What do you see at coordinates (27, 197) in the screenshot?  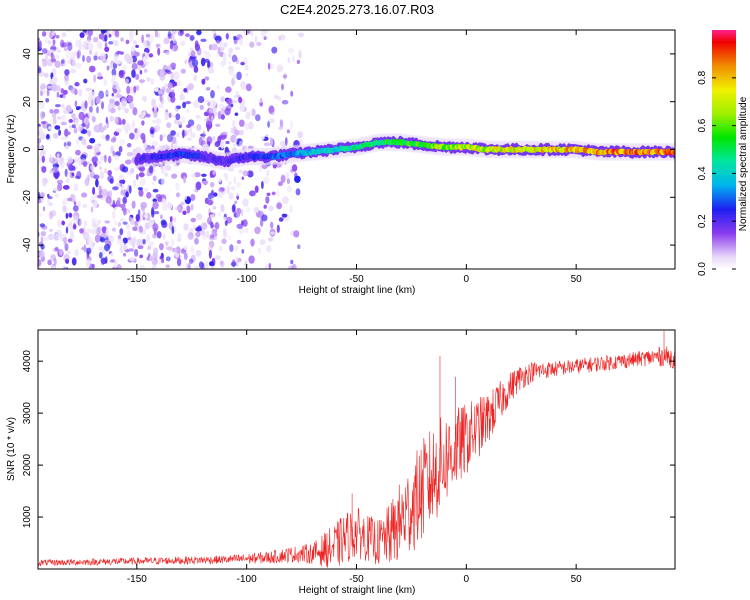 I see `spectrogram-y-tick-label: -20` at bounding box center [27, 197].